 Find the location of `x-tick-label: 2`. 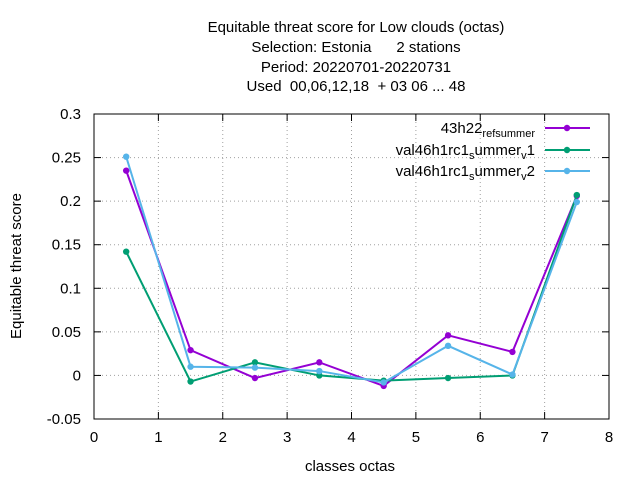

x-tick-label: 2 is located at coordinates (223, 437).